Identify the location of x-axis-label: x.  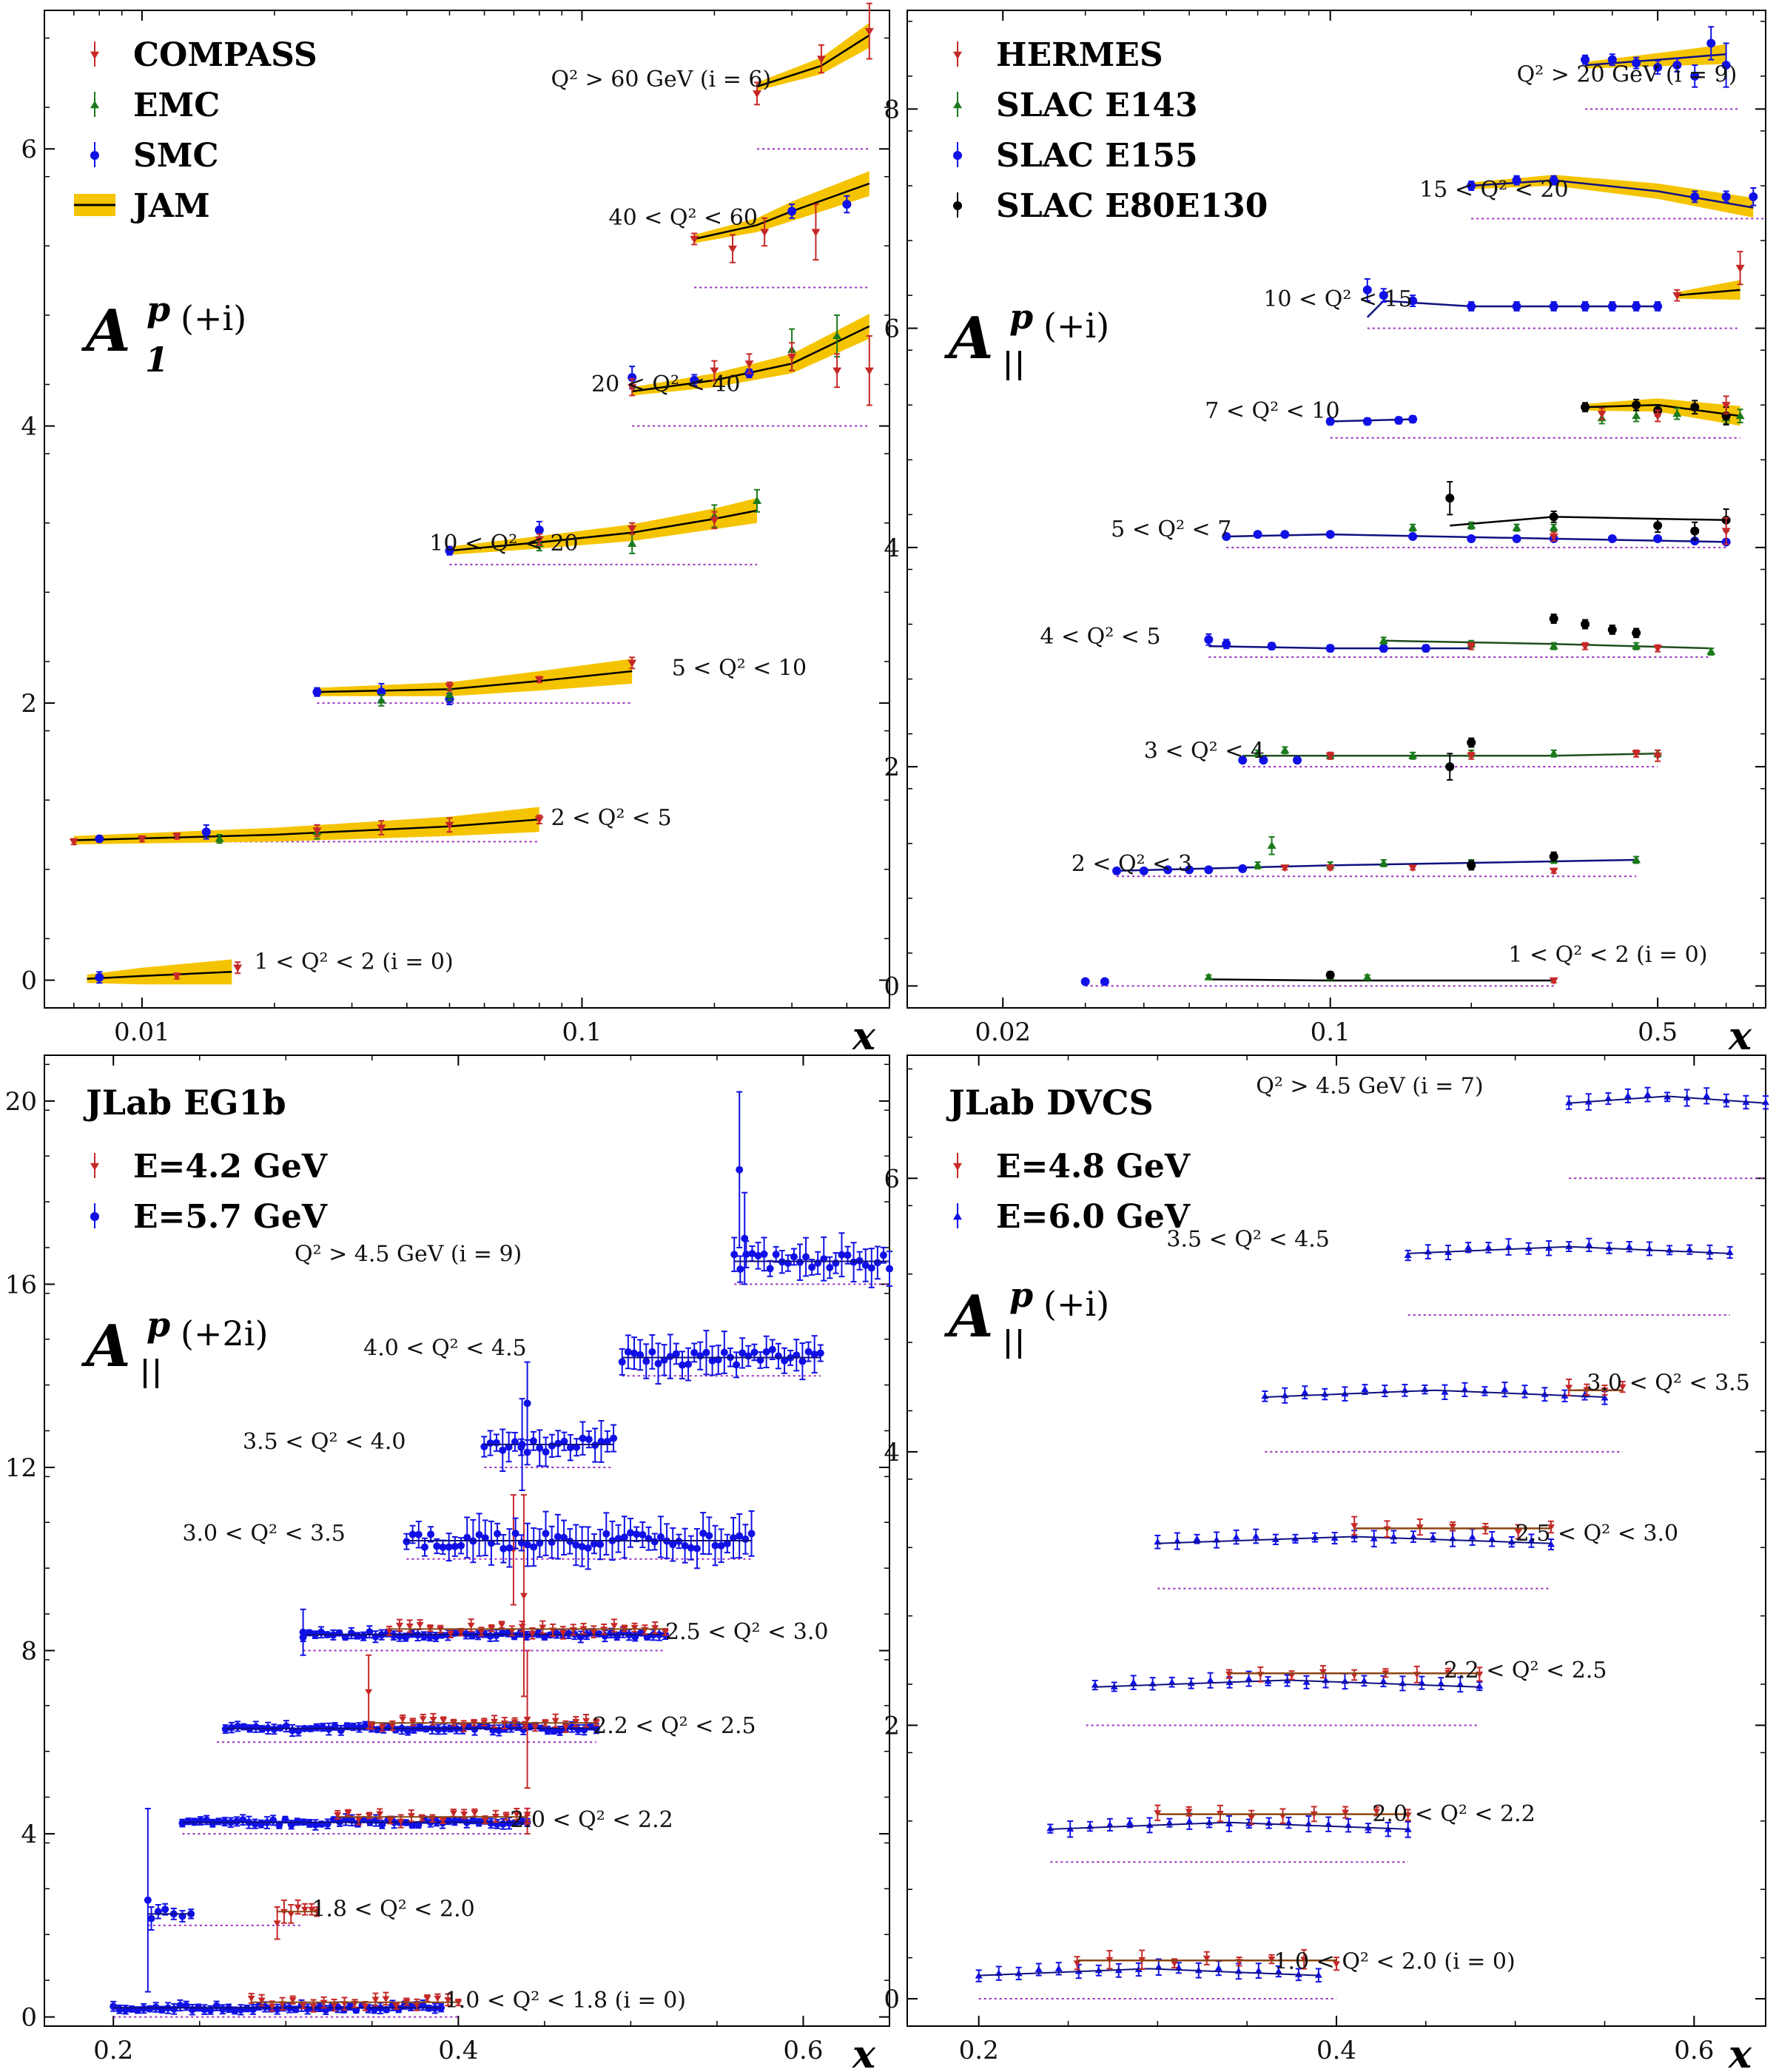
(1740, 1036).